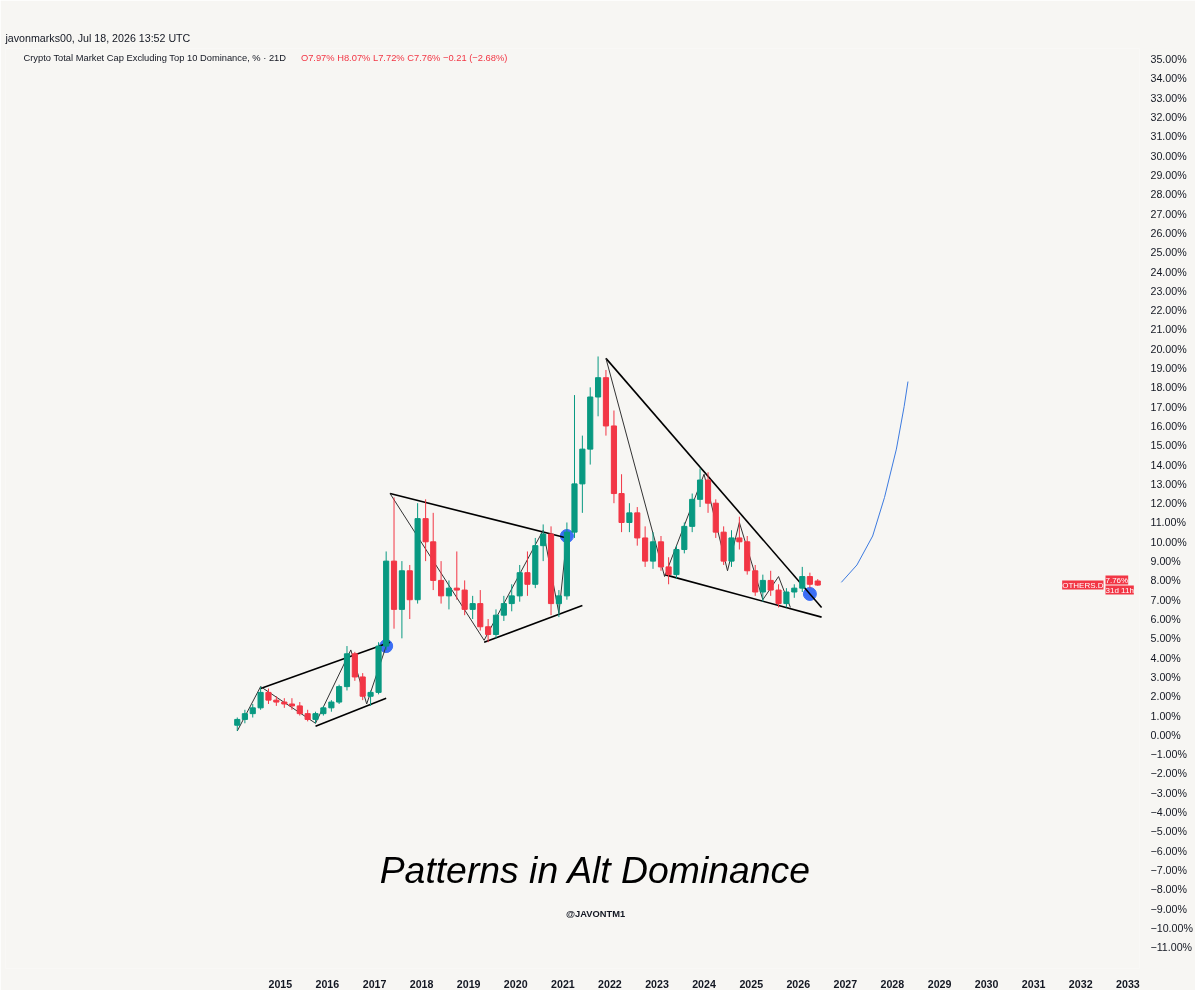 This screenshot has height=1000, width=1200. I want to click on y-tick-label: 28.00%, so click(1169, 194).